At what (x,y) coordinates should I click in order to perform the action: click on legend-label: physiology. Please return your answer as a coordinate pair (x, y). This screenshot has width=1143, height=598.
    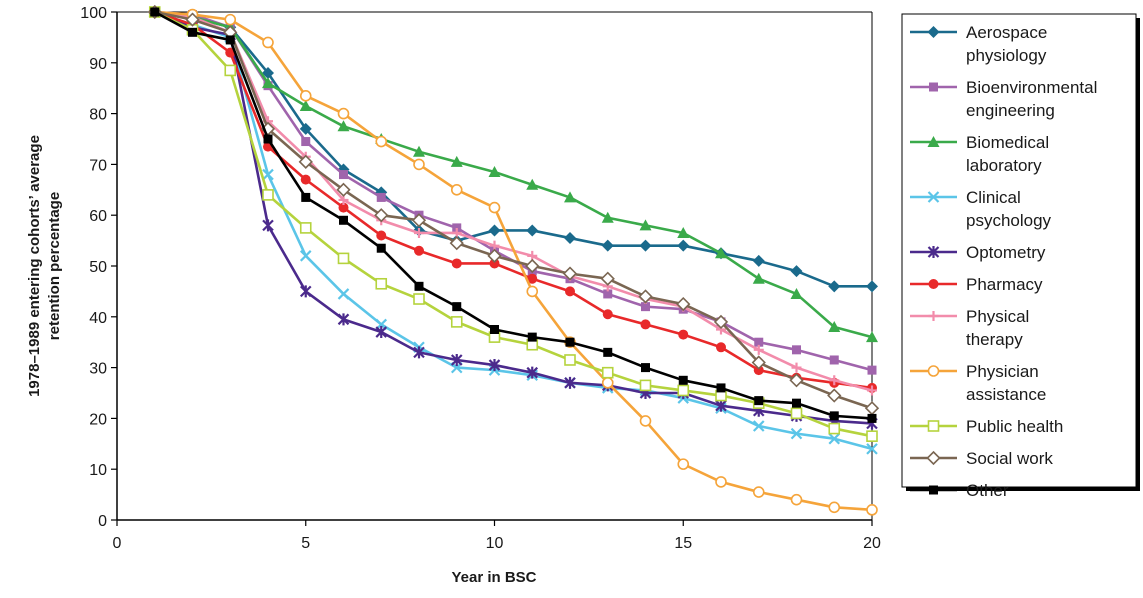
    Looking at the image, I should click on (1006, 55).